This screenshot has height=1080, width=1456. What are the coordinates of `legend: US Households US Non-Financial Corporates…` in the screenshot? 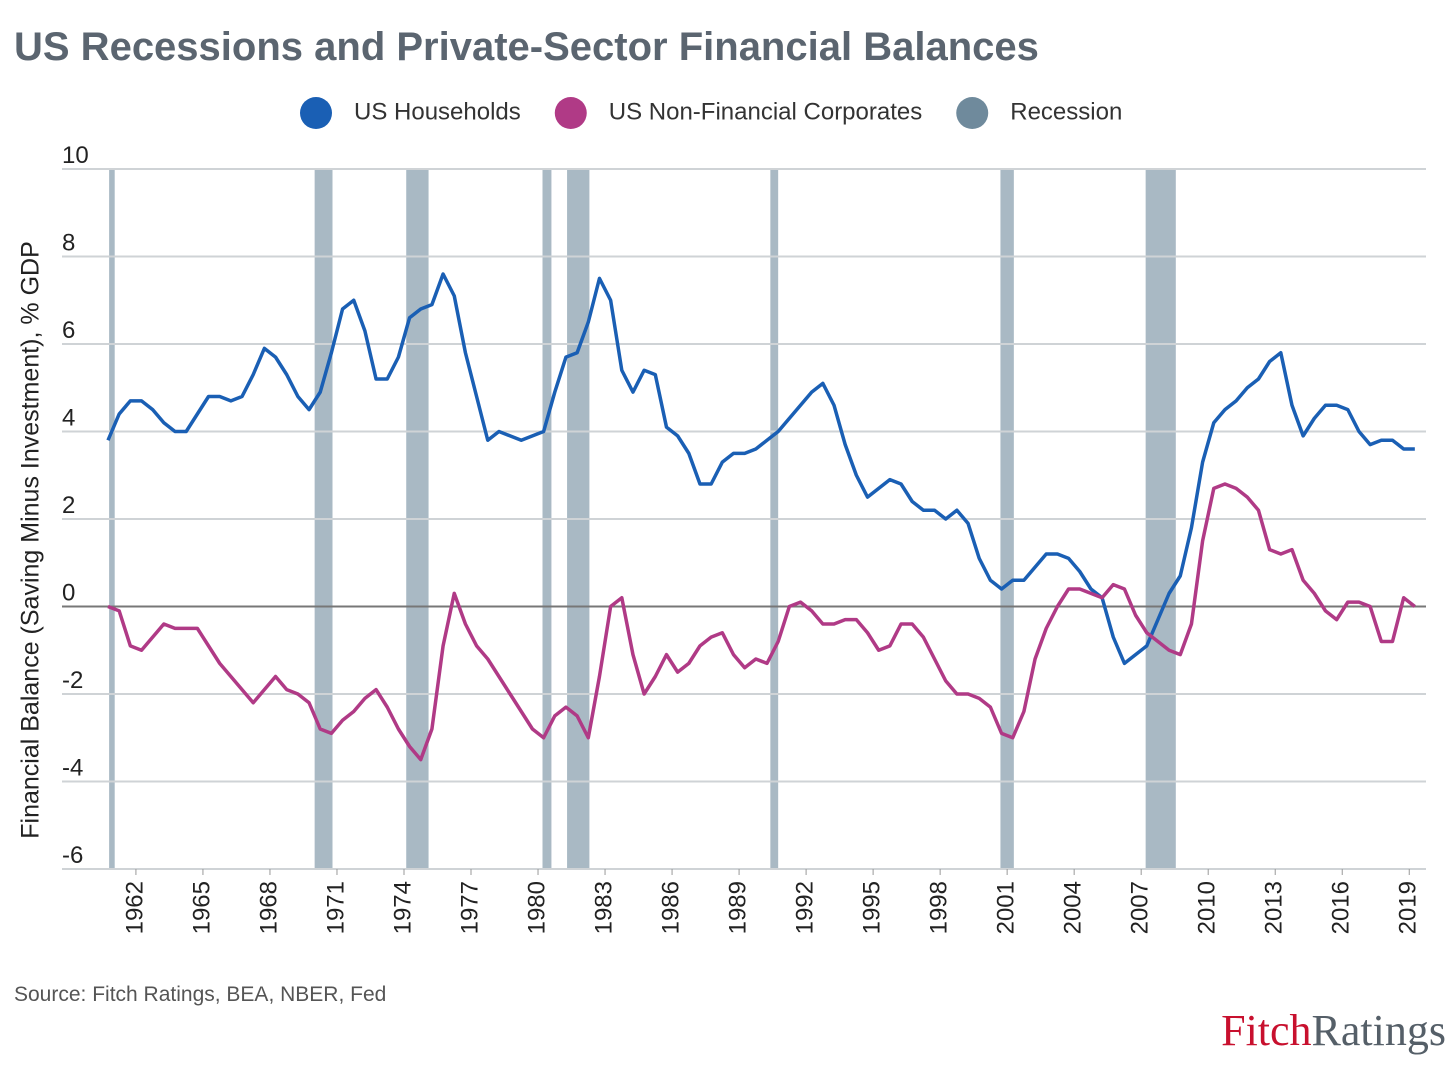 It's located at (711, 113).